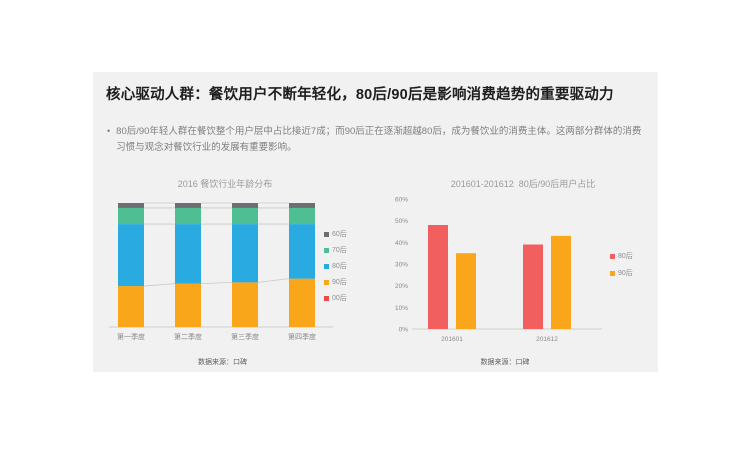 The image size is (750, 450). I want to click on y-tick-label: 40%, so click(401, 243).